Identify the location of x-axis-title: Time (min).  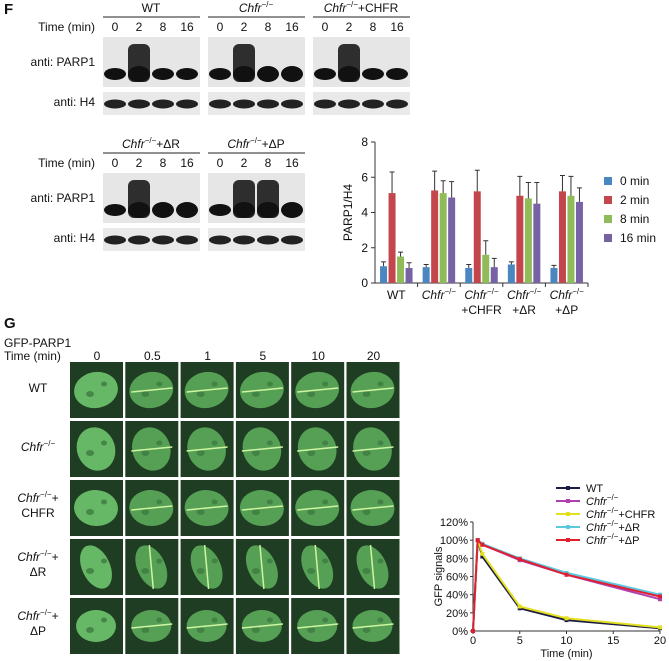
(566, 654).